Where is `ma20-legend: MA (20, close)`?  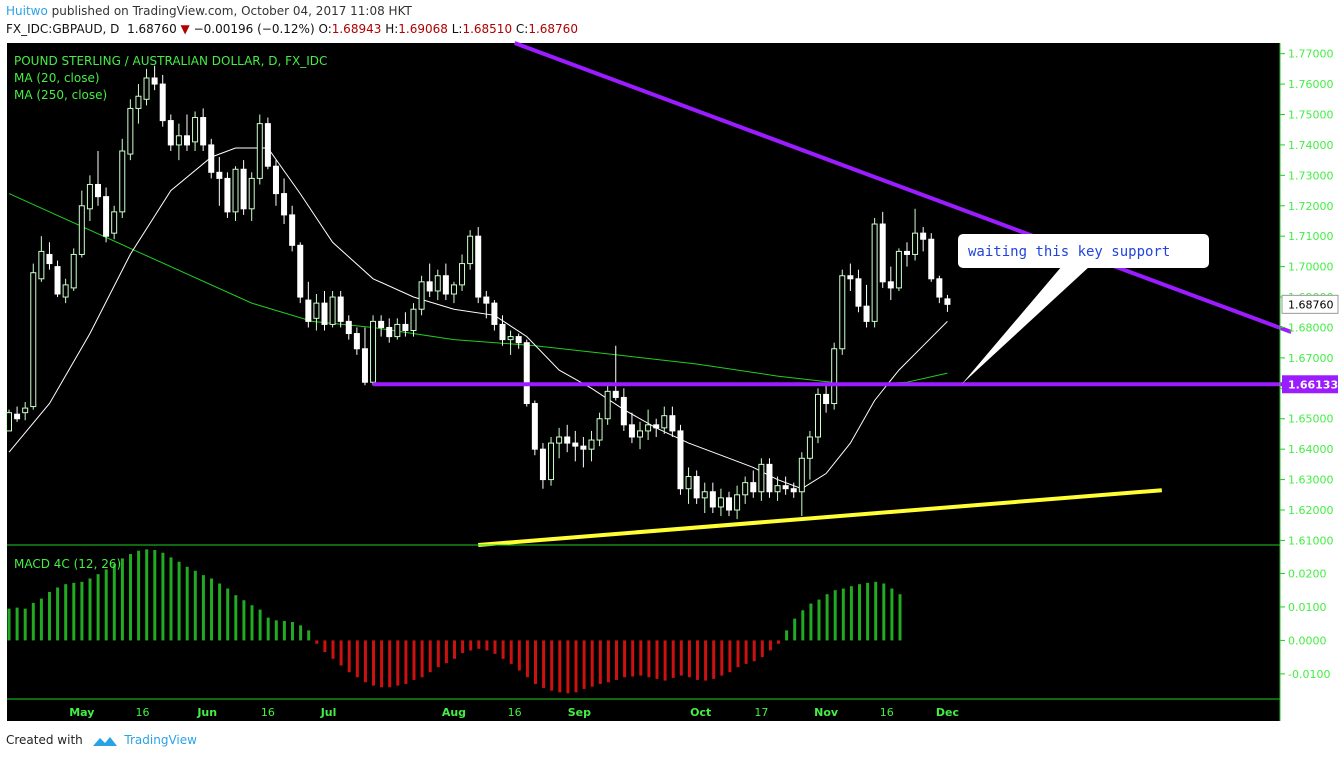
ma20-legend: MA (20, close) is located at coordinates (57, 78).